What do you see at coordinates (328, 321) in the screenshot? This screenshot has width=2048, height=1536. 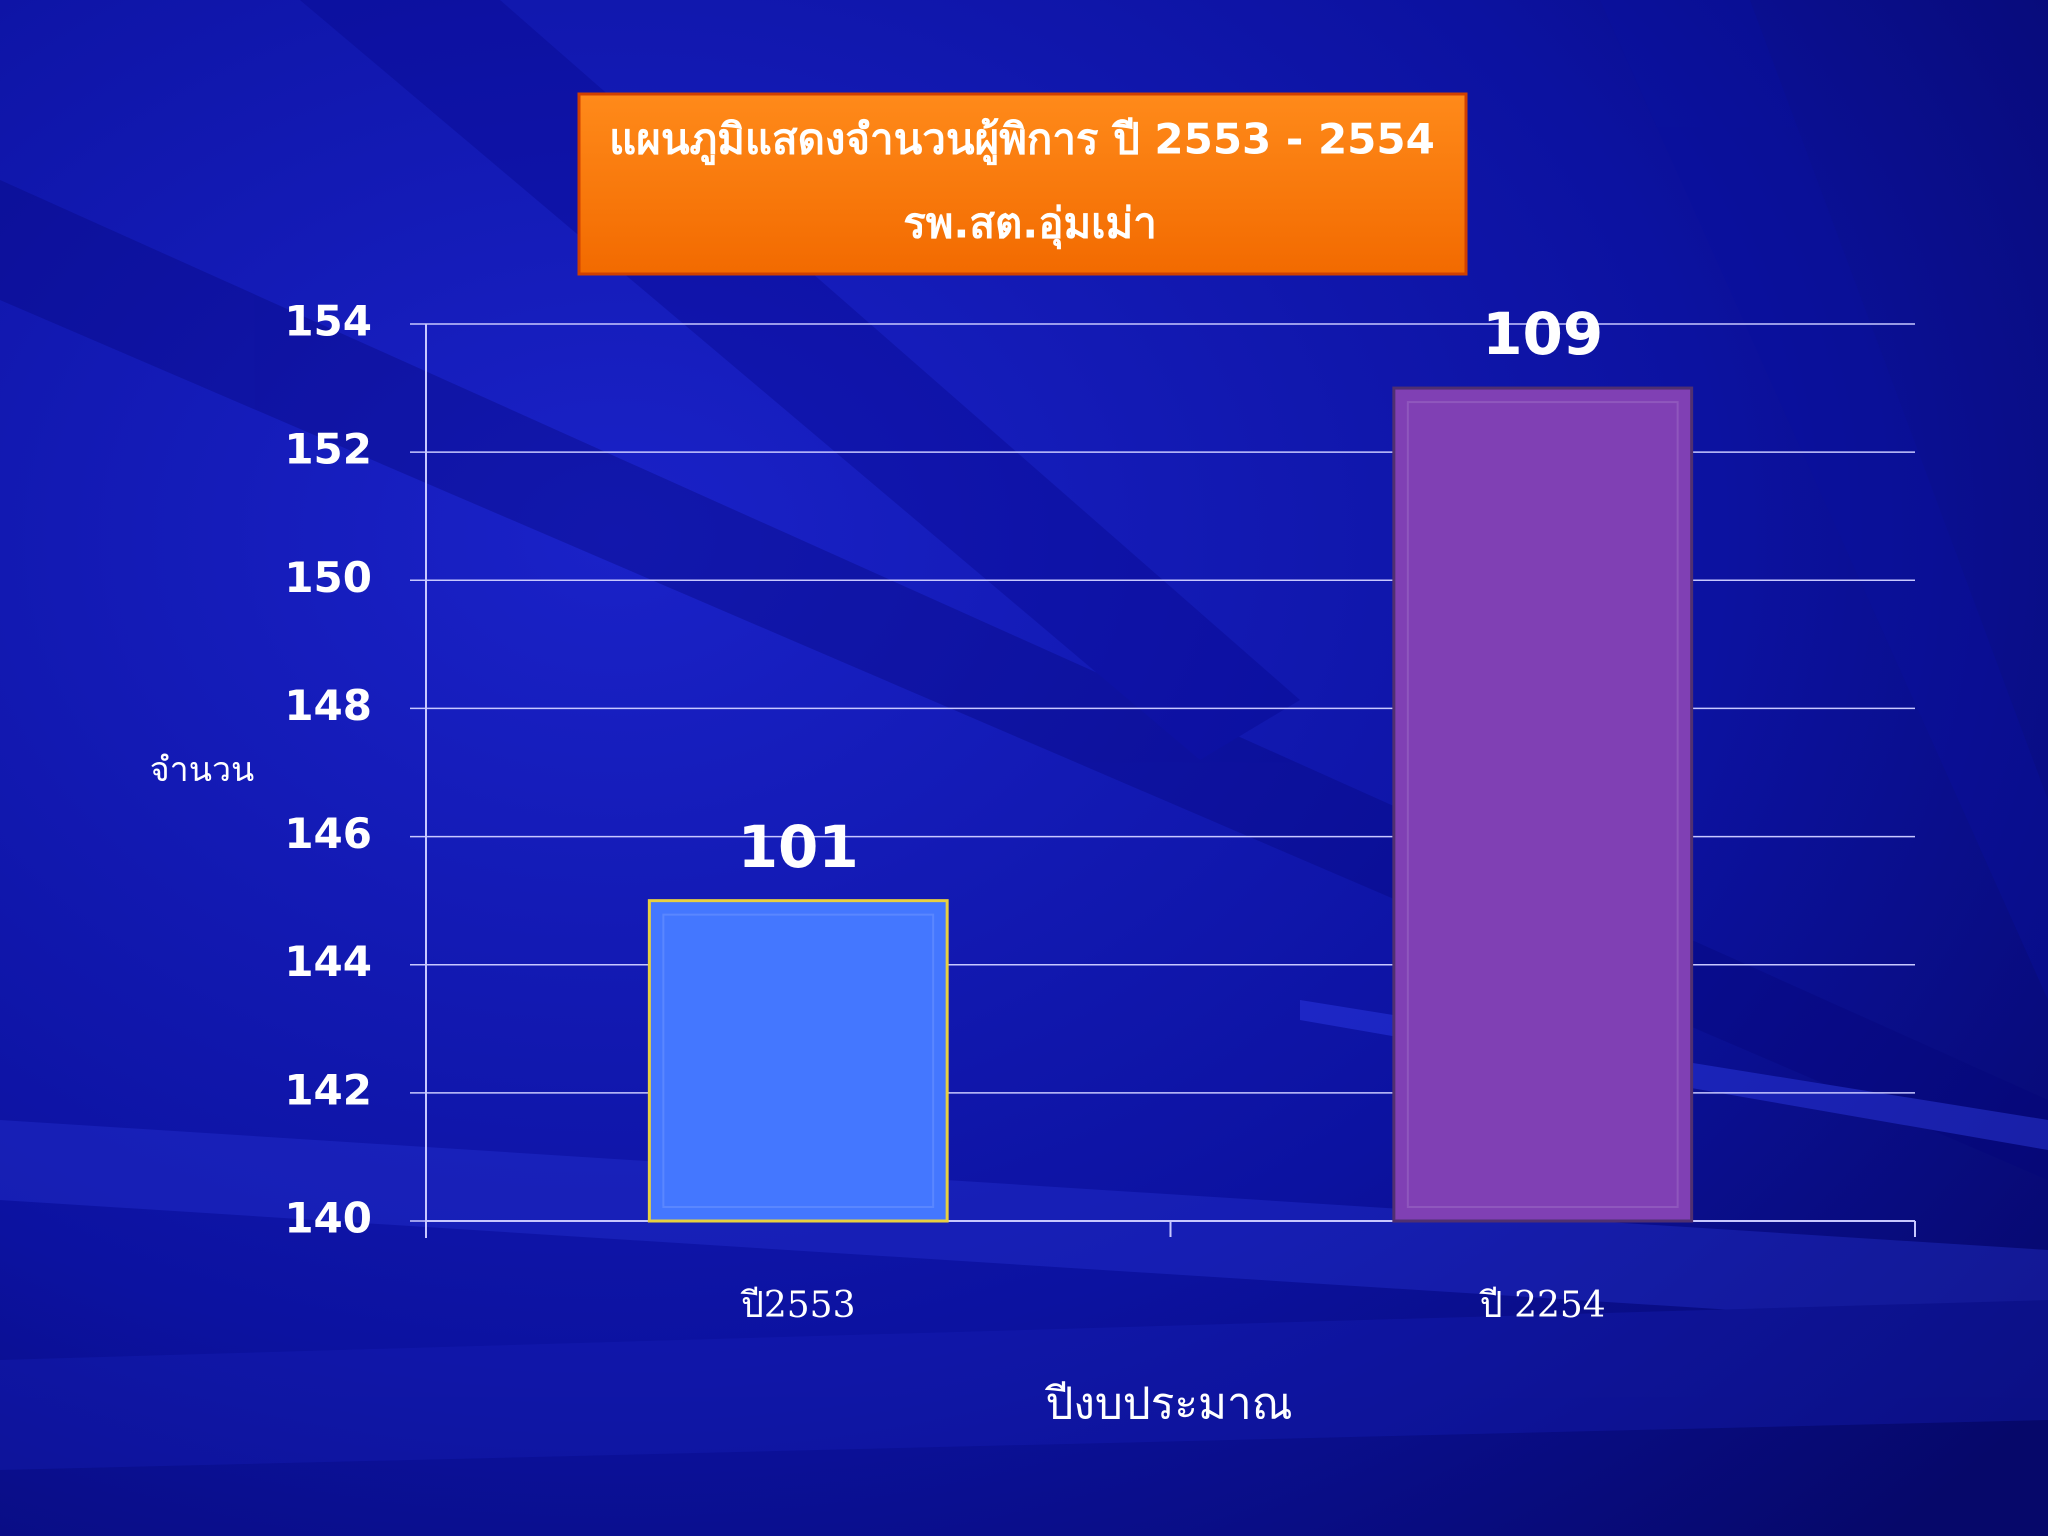 I see `y-tick-label: 154` at bounding box center [328, 321].